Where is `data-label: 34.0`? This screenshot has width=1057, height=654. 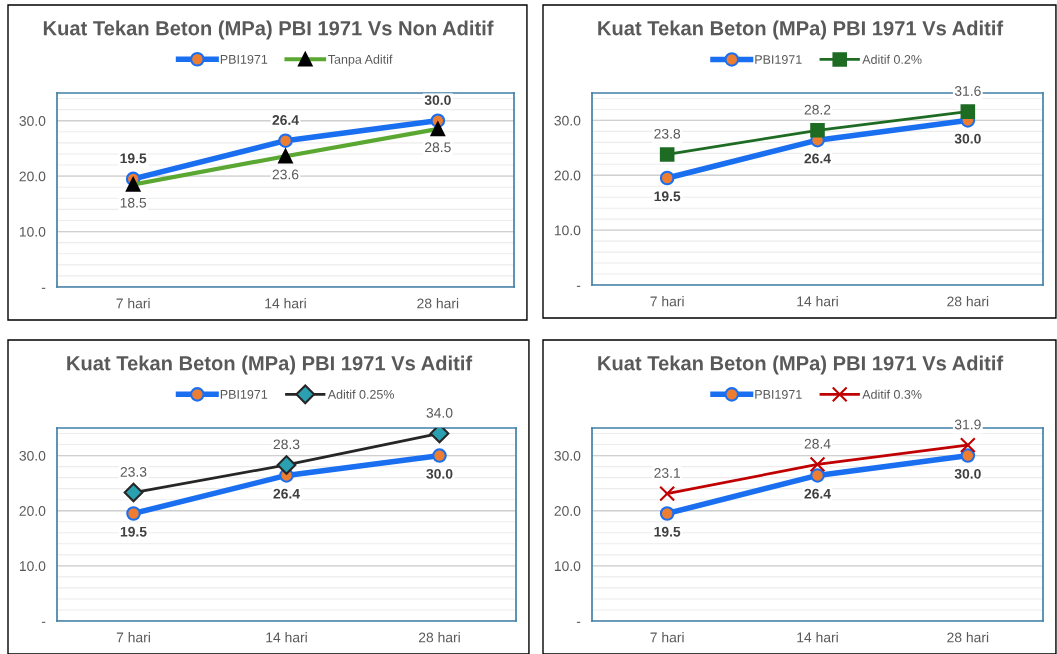
data-label: 34.0 is located at coordinates (439, 412).